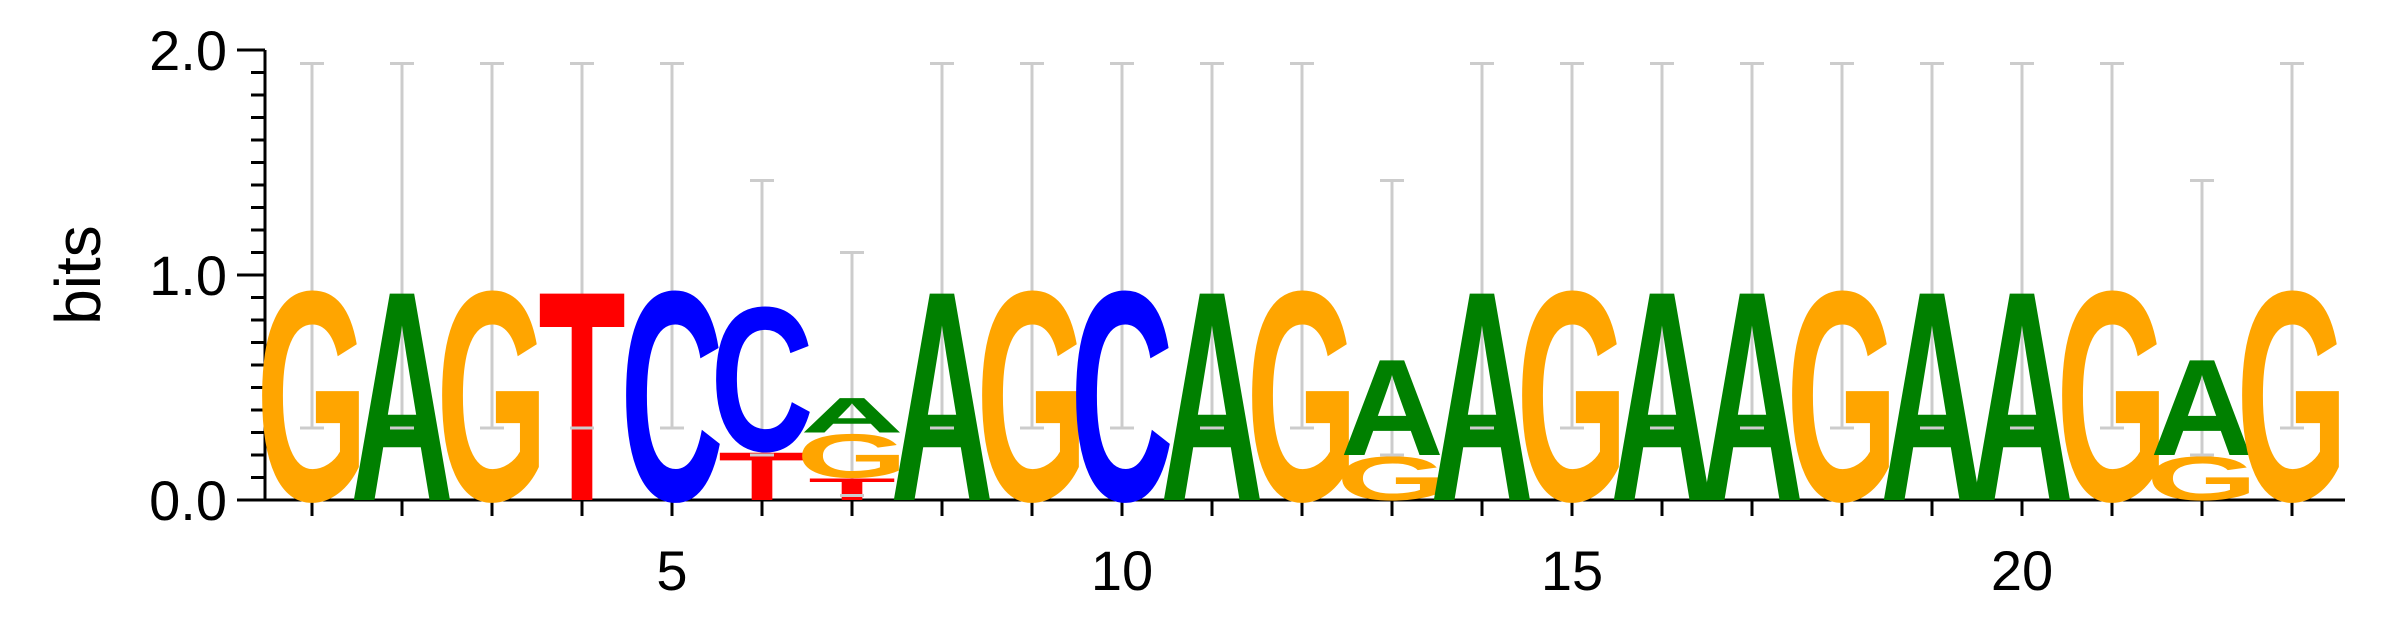 The width and height of the screenshot is (2383, 617). I want to click on x-tick-label: 10, so click(1122, 570).